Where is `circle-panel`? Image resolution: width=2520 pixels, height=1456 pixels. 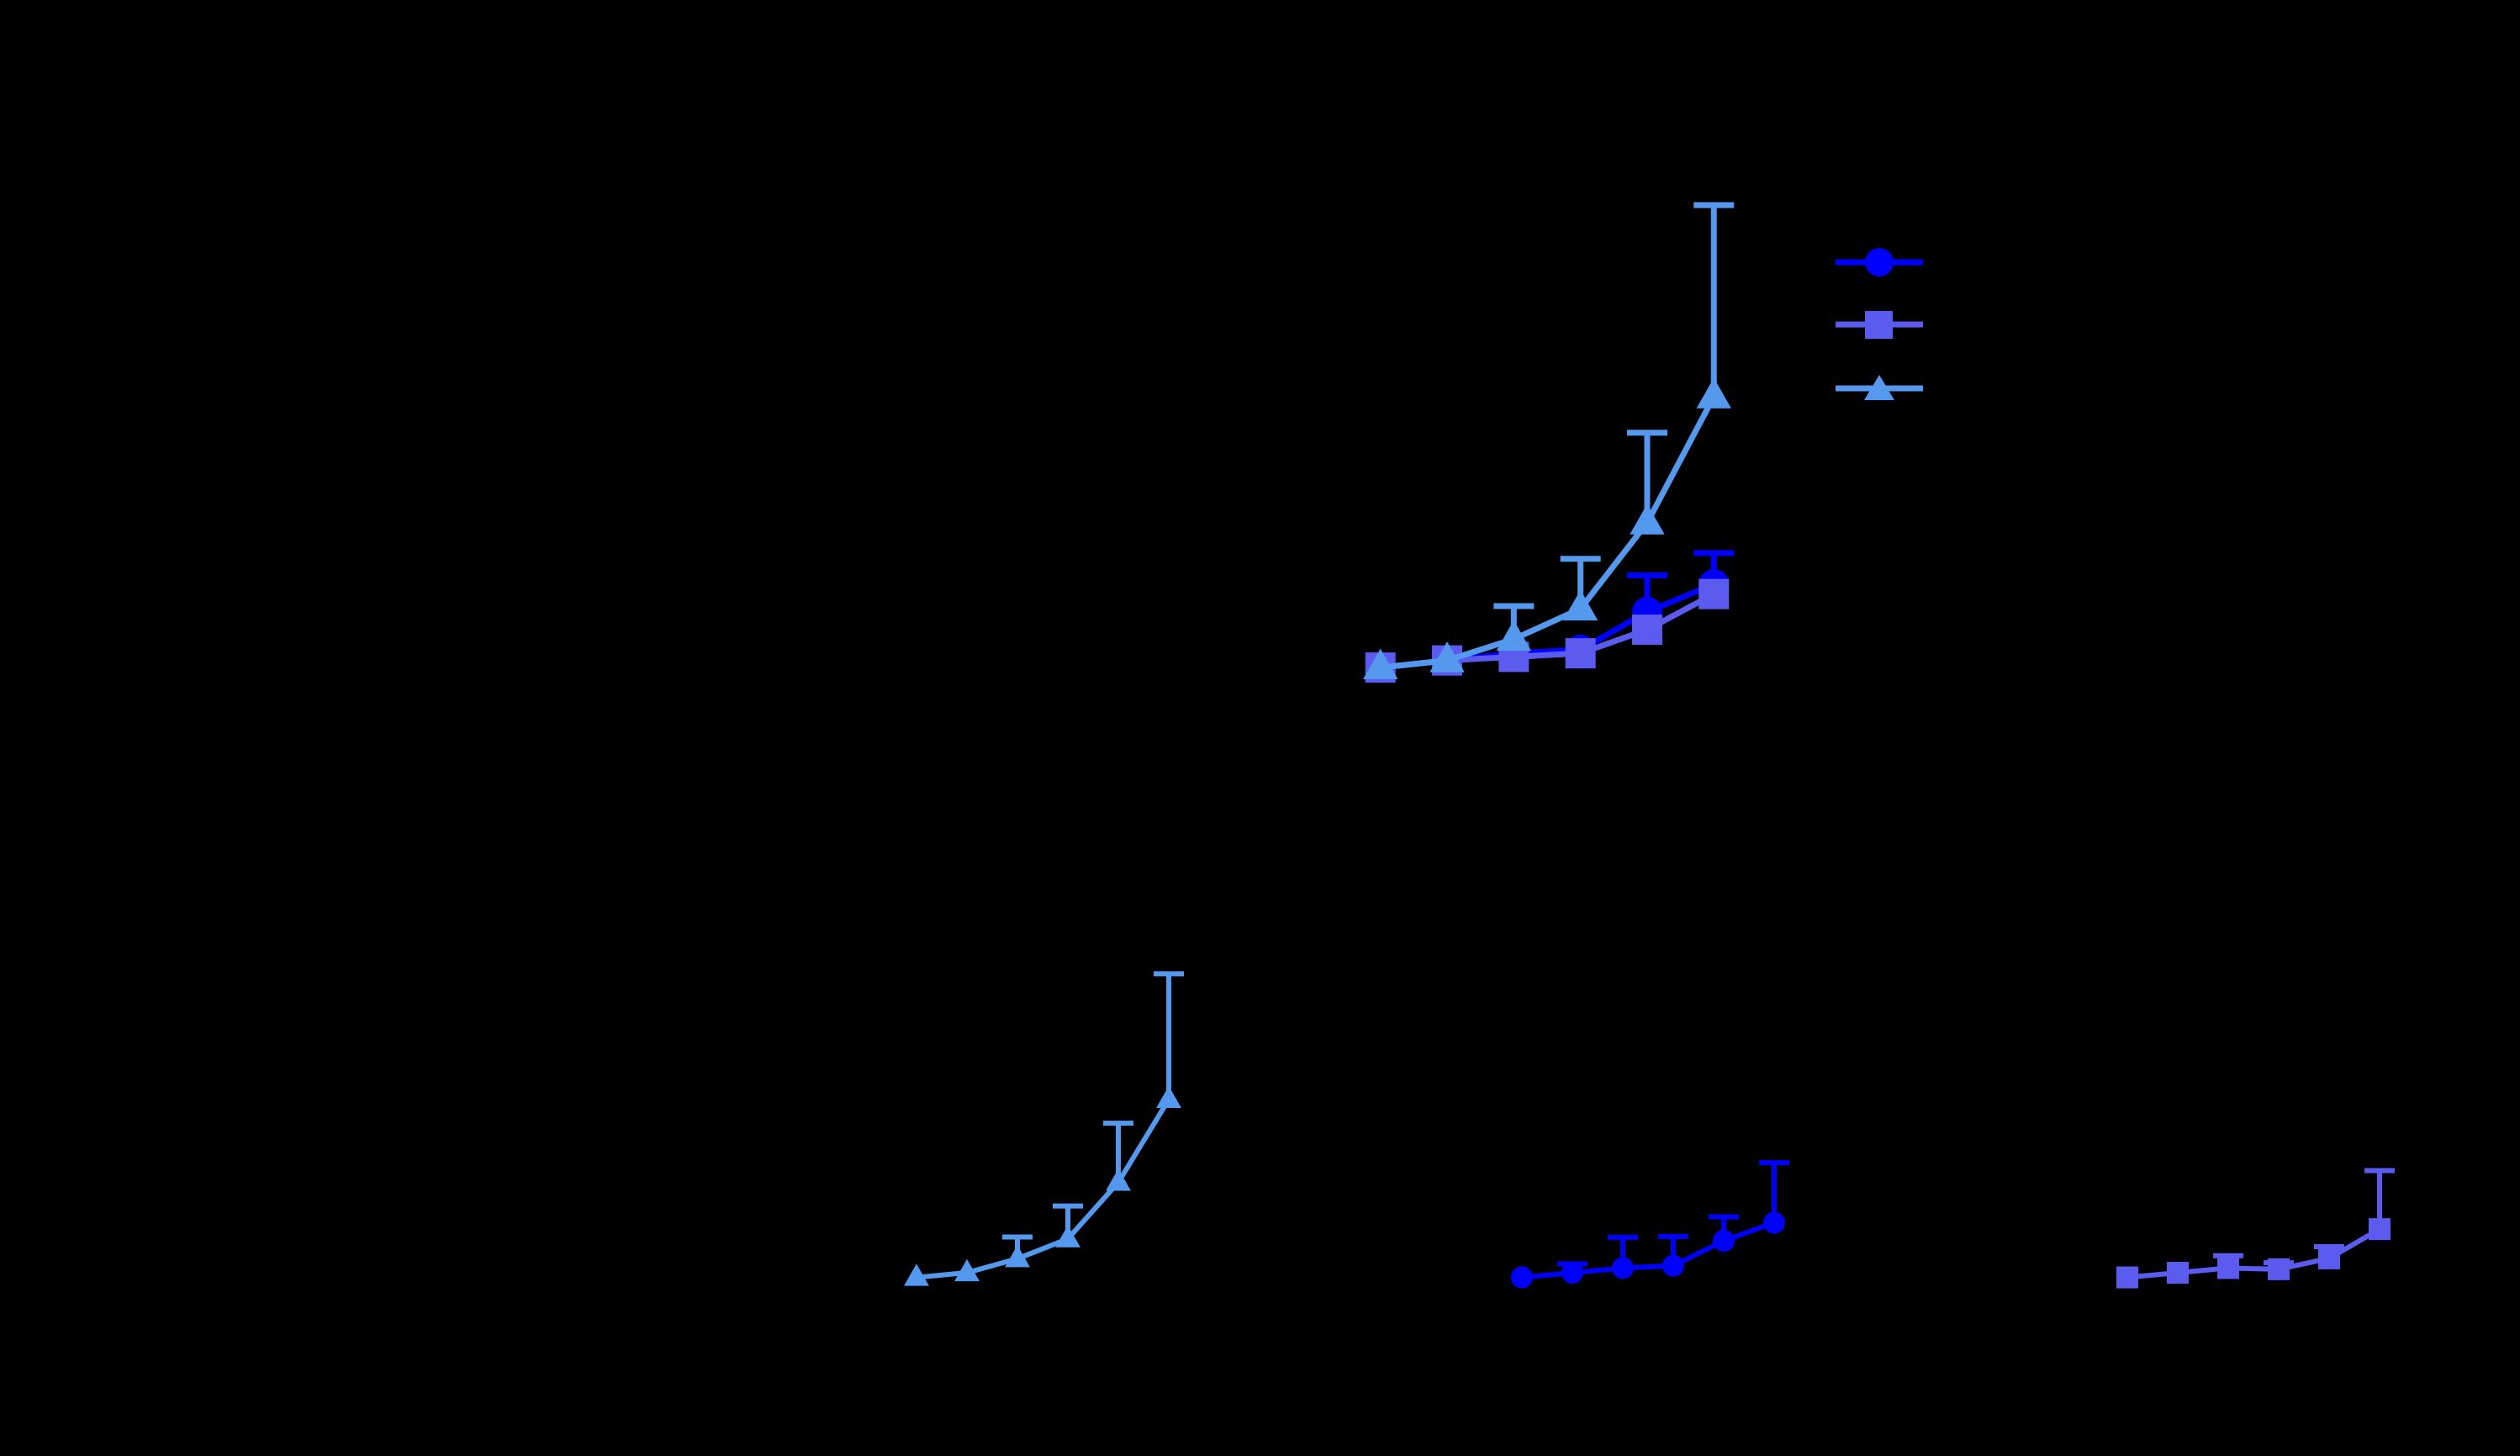
circle-panel is located at coordinates (1648, 1143).